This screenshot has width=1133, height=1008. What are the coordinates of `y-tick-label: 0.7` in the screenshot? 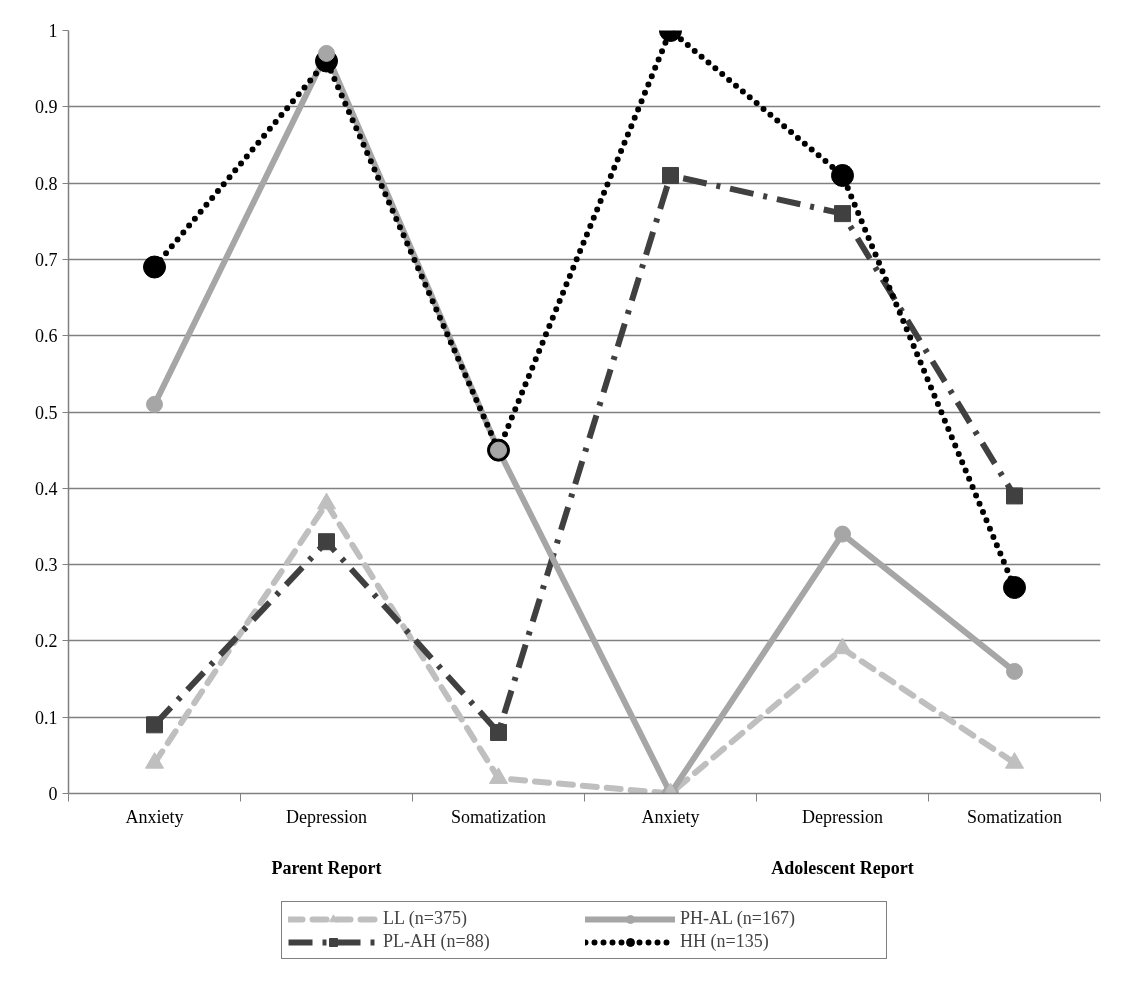 It's located at (46, 259).